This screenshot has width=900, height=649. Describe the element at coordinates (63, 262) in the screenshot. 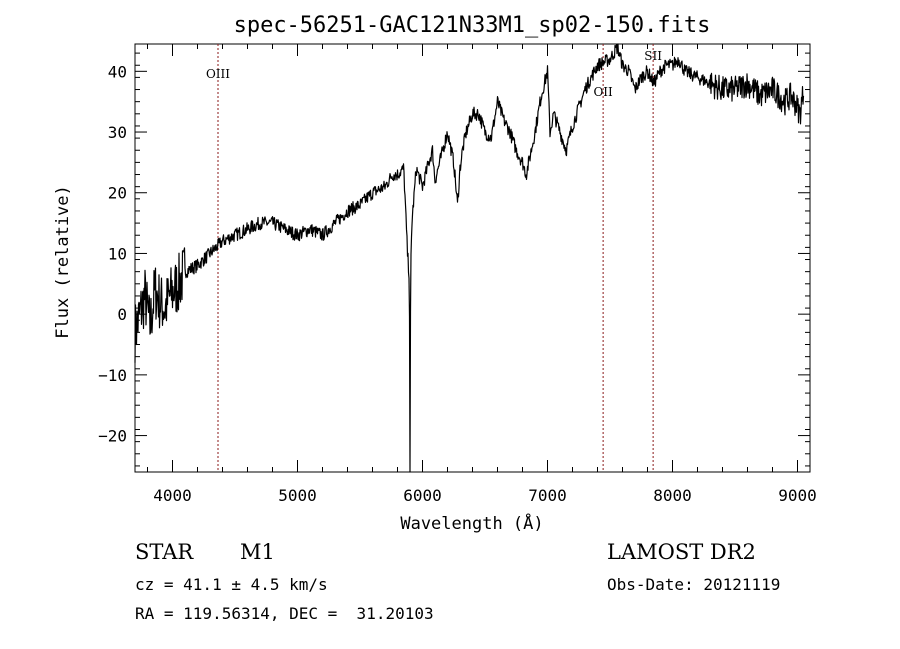

I see `y-axis-label: Flux (relative)` at that location.